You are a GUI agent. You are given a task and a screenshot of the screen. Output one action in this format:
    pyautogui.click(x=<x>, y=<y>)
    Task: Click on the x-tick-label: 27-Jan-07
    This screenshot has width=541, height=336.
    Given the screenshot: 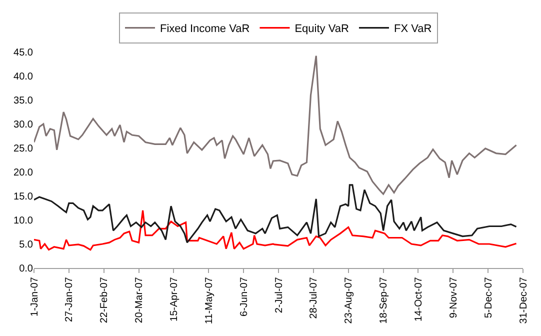 What is the action you would take?
    pyautogui.click(x=70, y=299)
    